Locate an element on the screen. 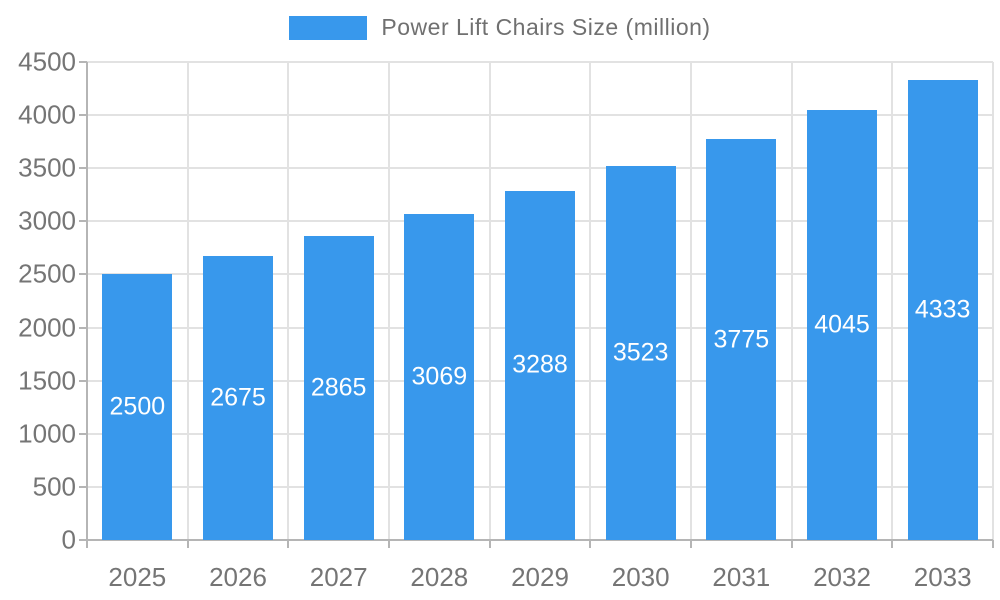 The width and height of the screenshot is (1000, 600). y-axis-tick-label: 1000 is located at coordinates (47, 433).